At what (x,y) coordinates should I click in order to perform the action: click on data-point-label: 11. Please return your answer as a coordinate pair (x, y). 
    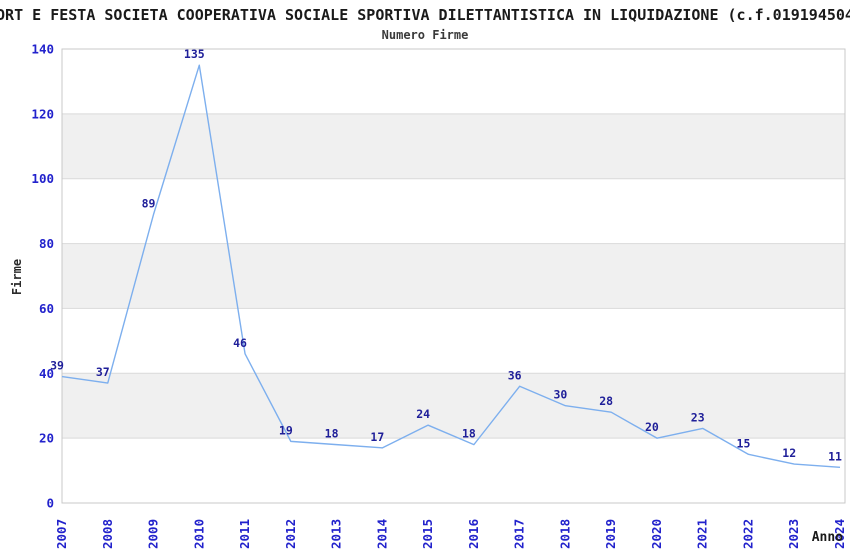
    Looking at the image, I should click on (835, 456).